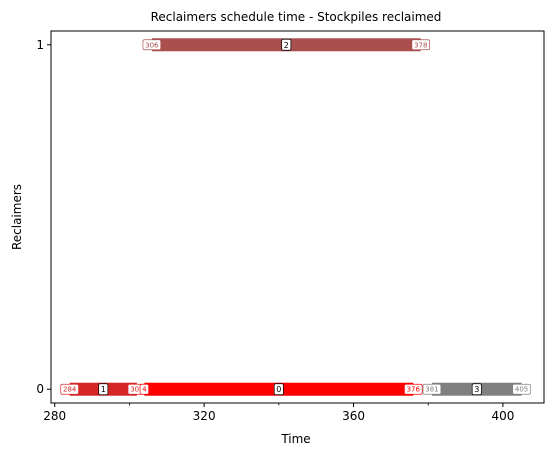  I want to click on task-start-label: 284, so click(70, 390).